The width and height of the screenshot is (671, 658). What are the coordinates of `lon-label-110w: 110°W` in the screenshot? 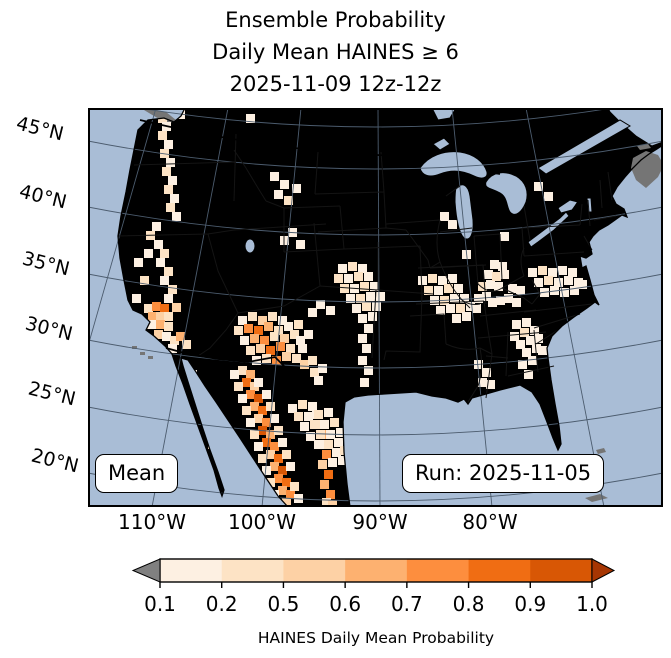 It's located at (152, 522).